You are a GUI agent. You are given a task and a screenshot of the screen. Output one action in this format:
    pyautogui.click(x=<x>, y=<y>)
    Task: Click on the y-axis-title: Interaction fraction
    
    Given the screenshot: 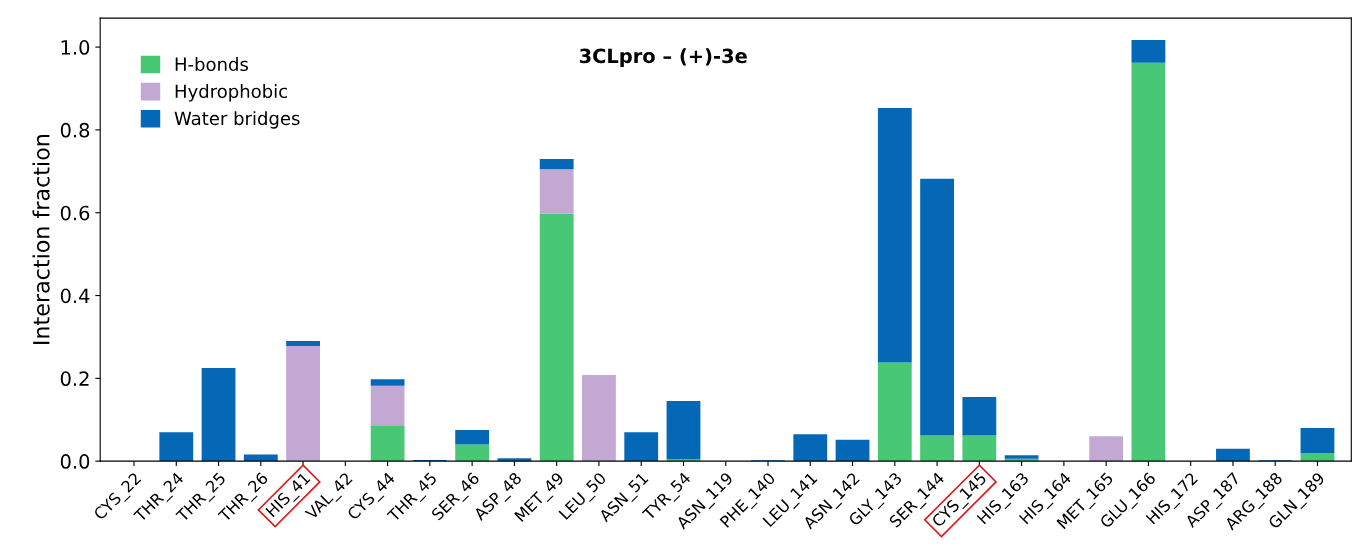 What is the action you would take?
    pyautogui.click(x=41, y=239)
    